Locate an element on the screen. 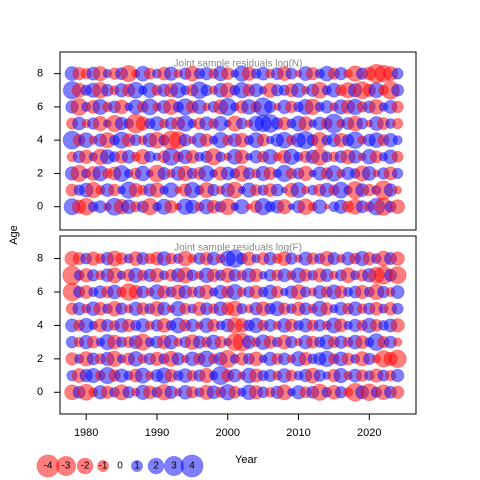  legend-label: 4 is located at coordinates (192, 466).